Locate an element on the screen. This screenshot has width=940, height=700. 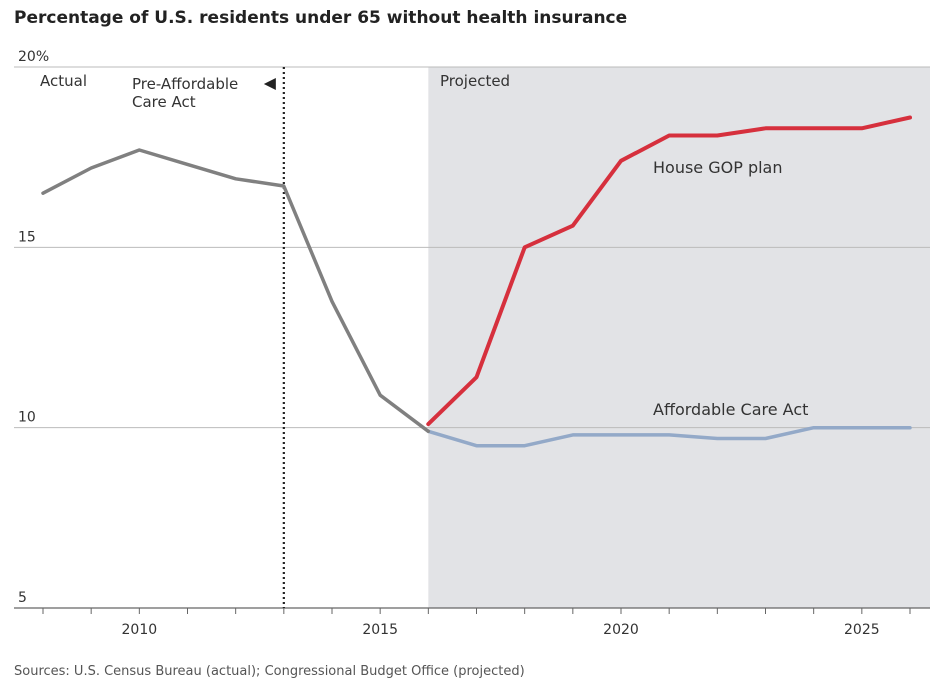
x-tick-label: 2025 is located at coordinates (862, 630).